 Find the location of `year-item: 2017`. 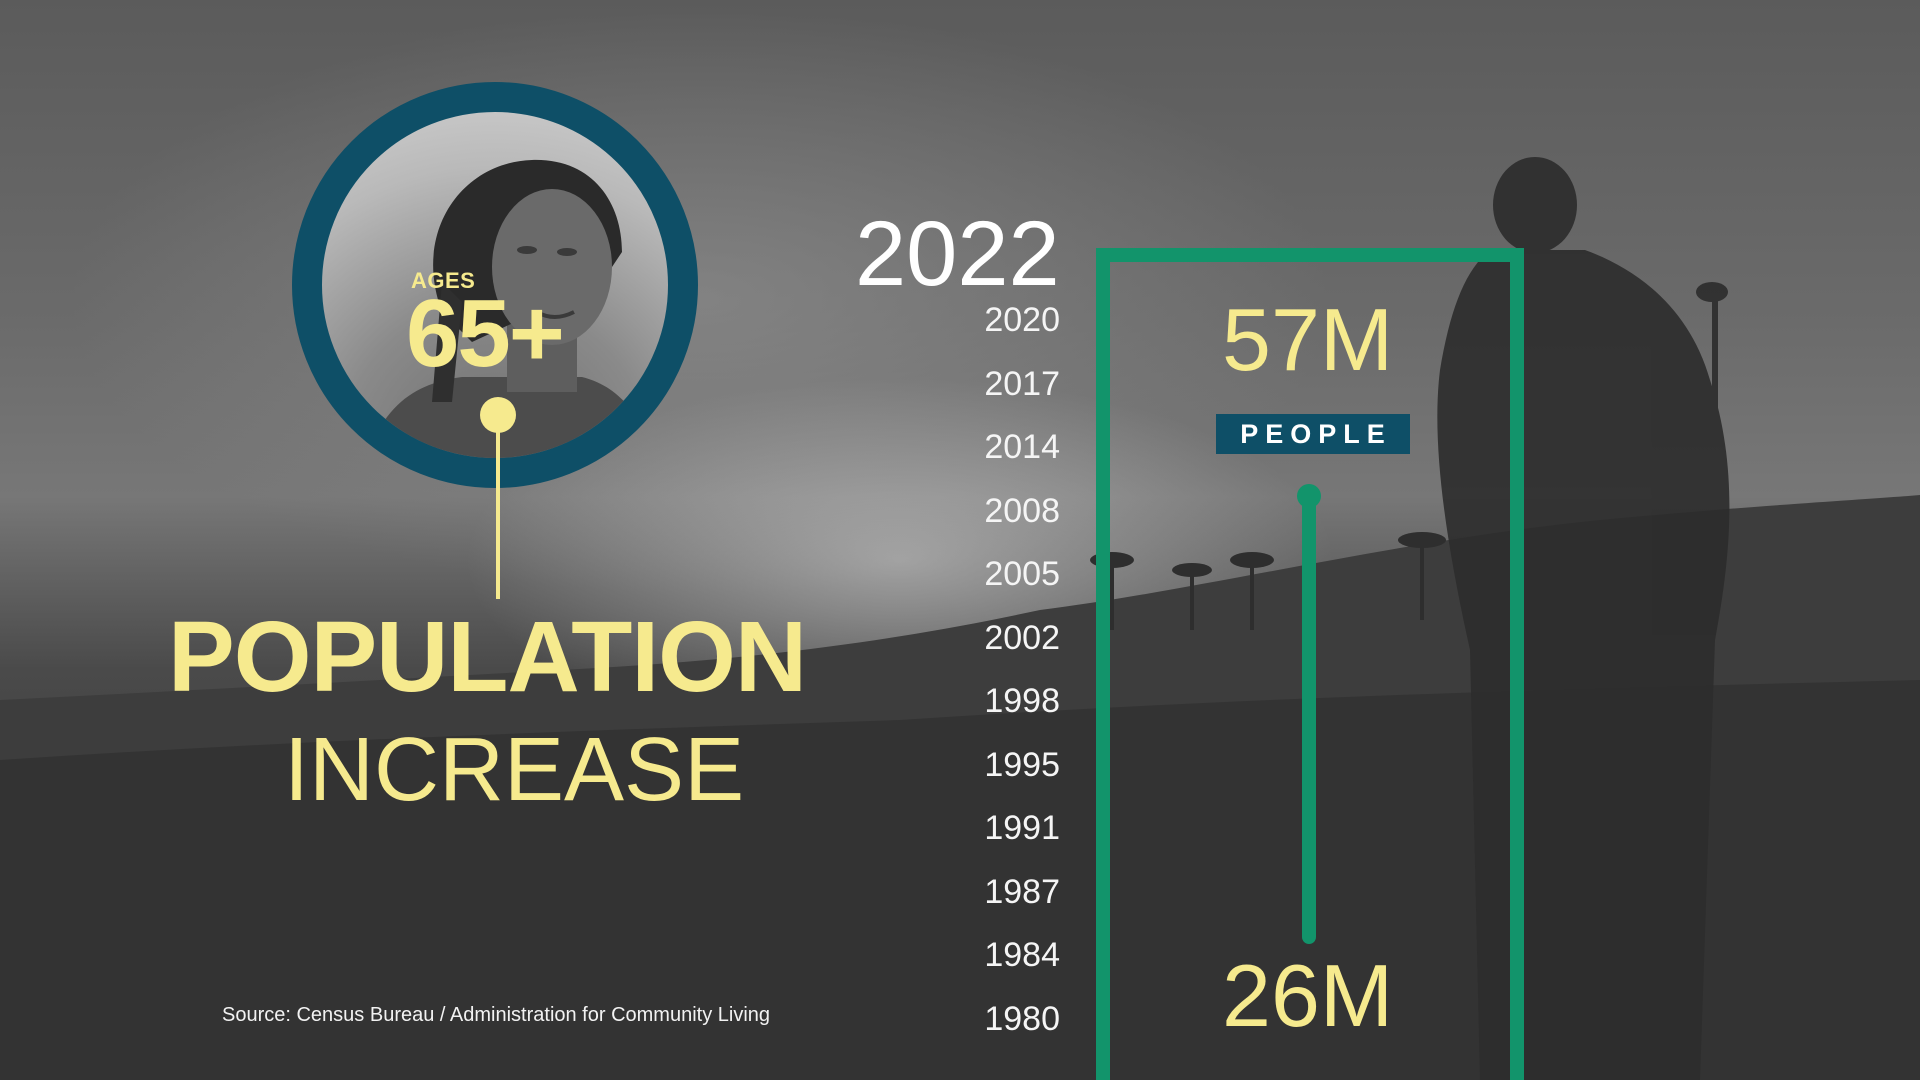

year-item: 2017 is located at coordinates (1022, 383).